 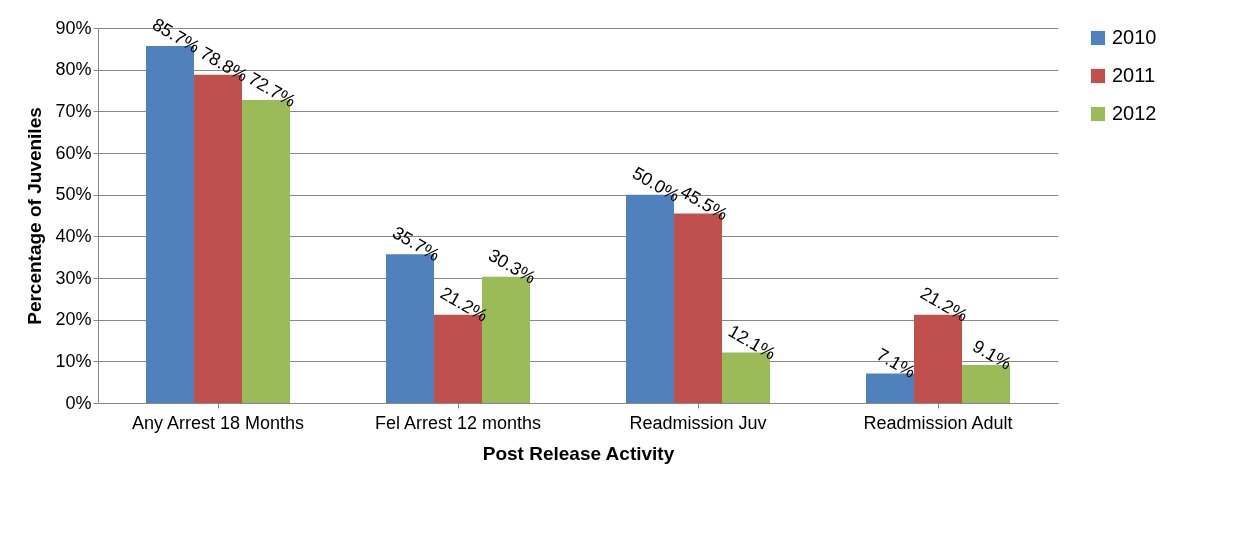 I want to click on legend-label: 2012, so click(x=1134, y=113).